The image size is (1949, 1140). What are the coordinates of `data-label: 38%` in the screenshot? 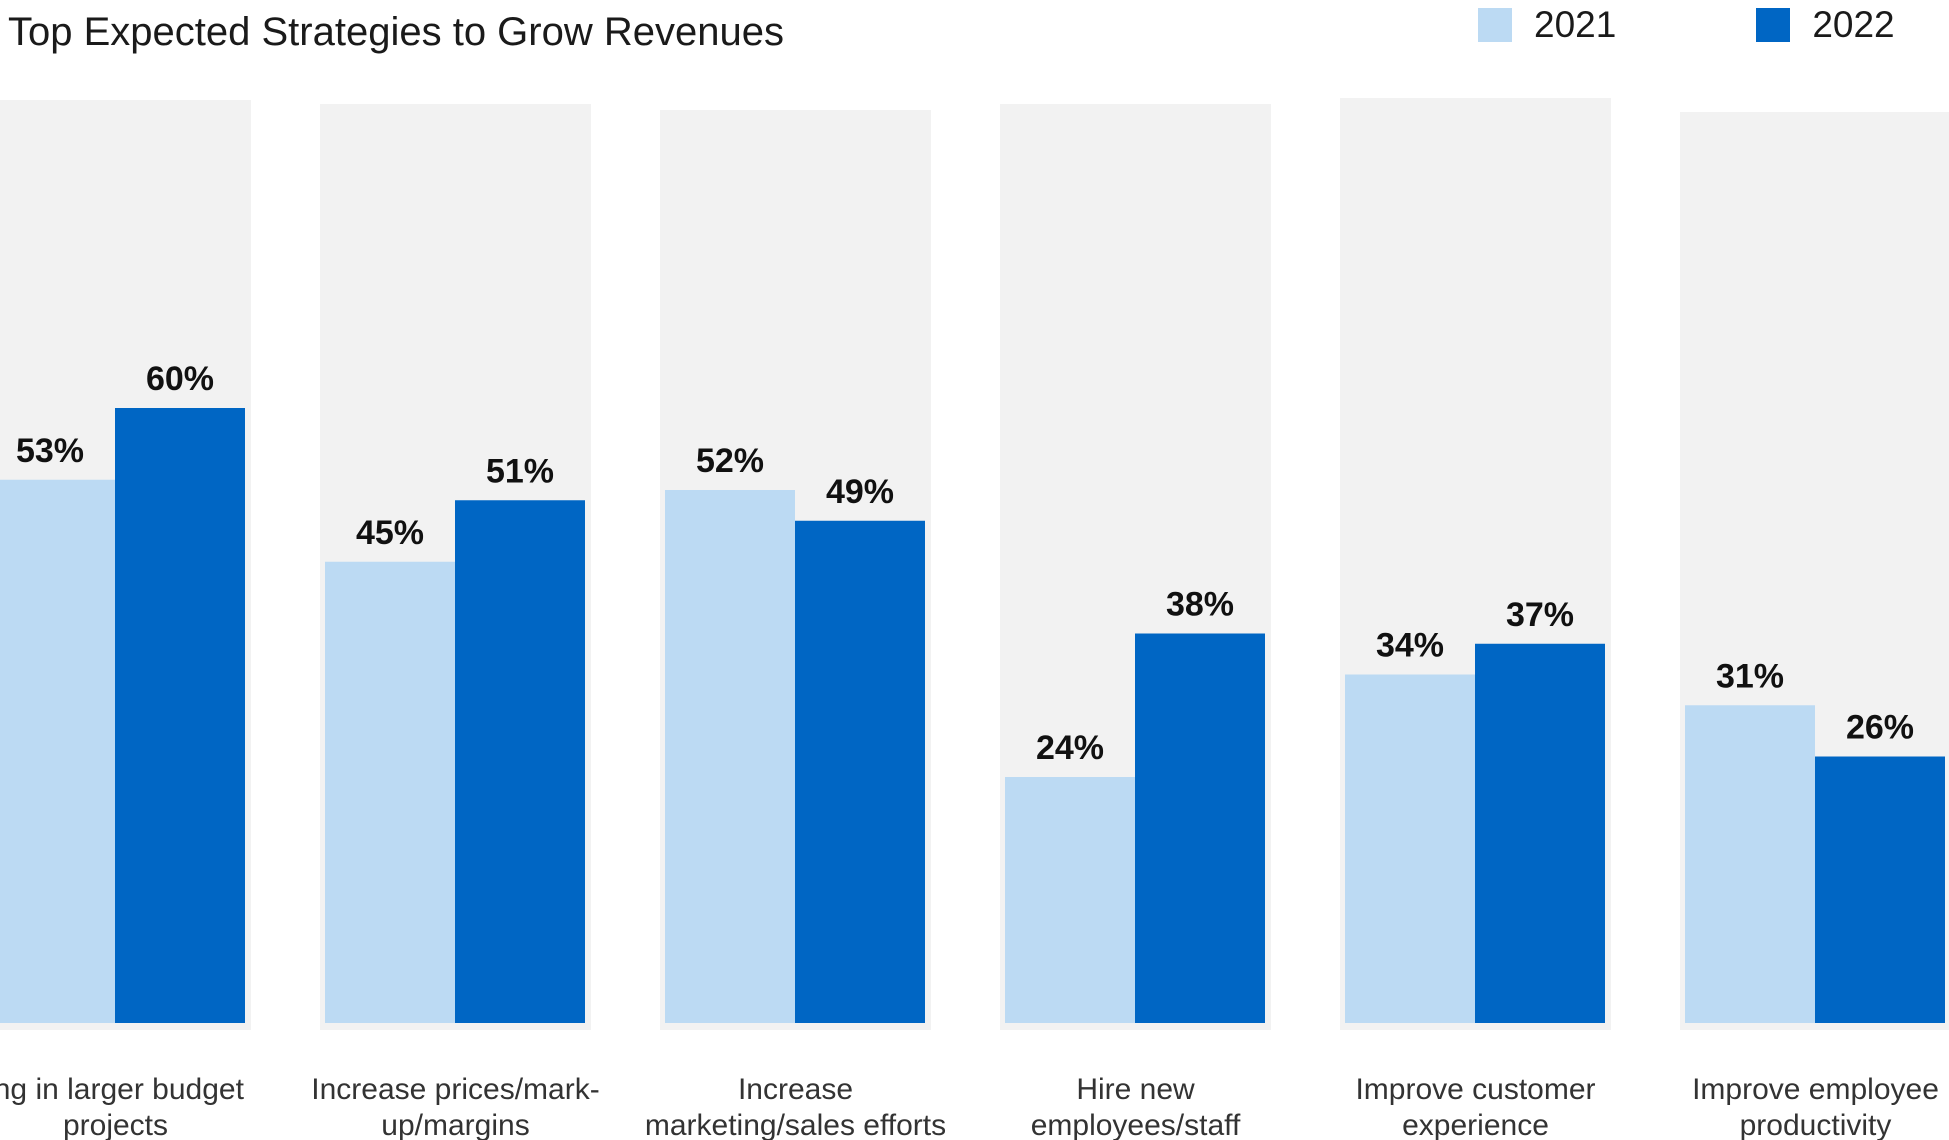 It's located at (1200, 605).